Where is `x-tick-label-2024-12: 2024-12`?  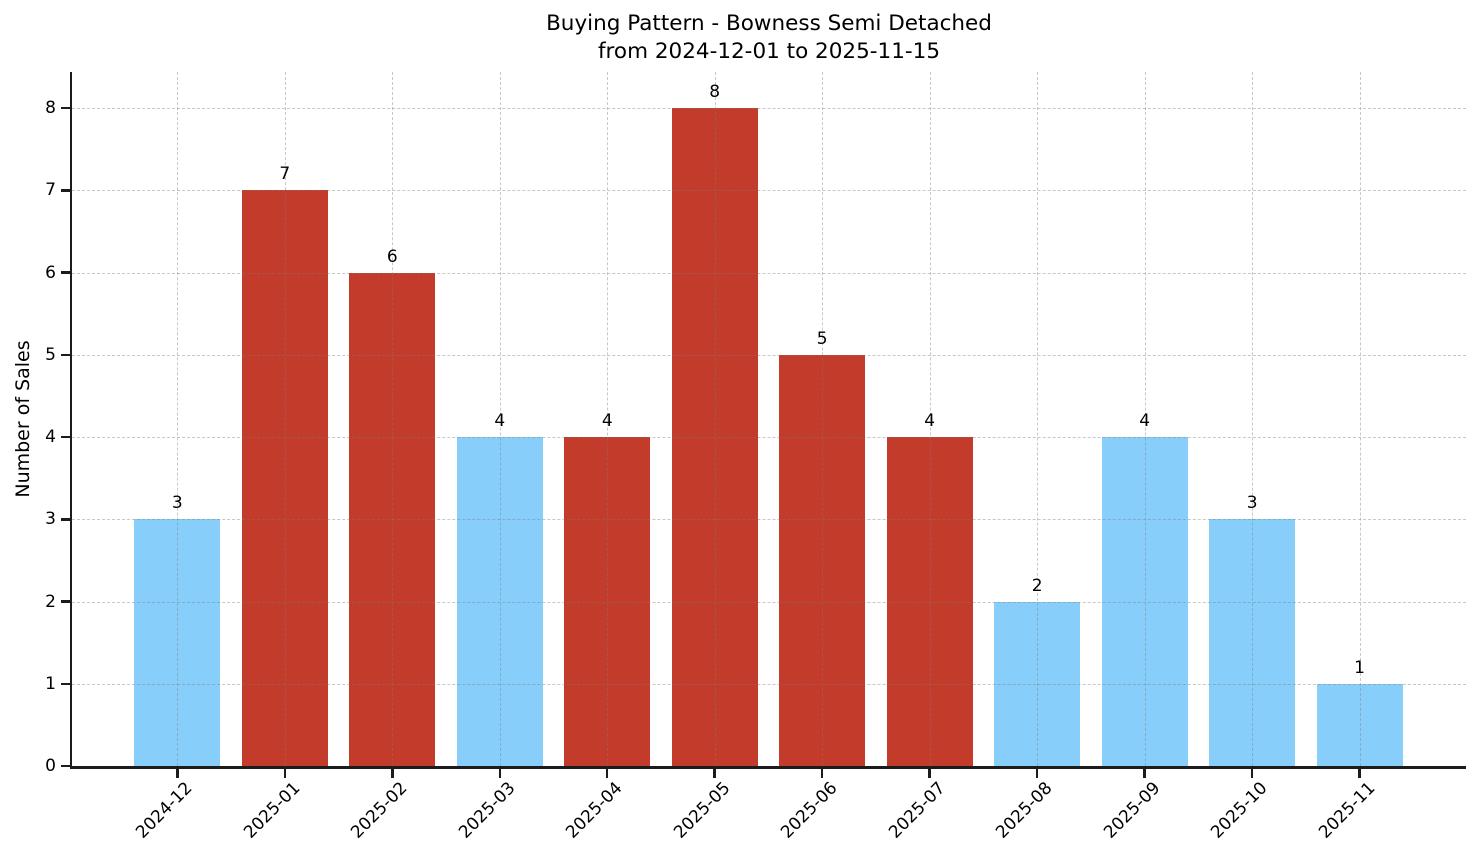
x-tick-label-2024-12: 2024-12 is located at coordinates (164, 810).